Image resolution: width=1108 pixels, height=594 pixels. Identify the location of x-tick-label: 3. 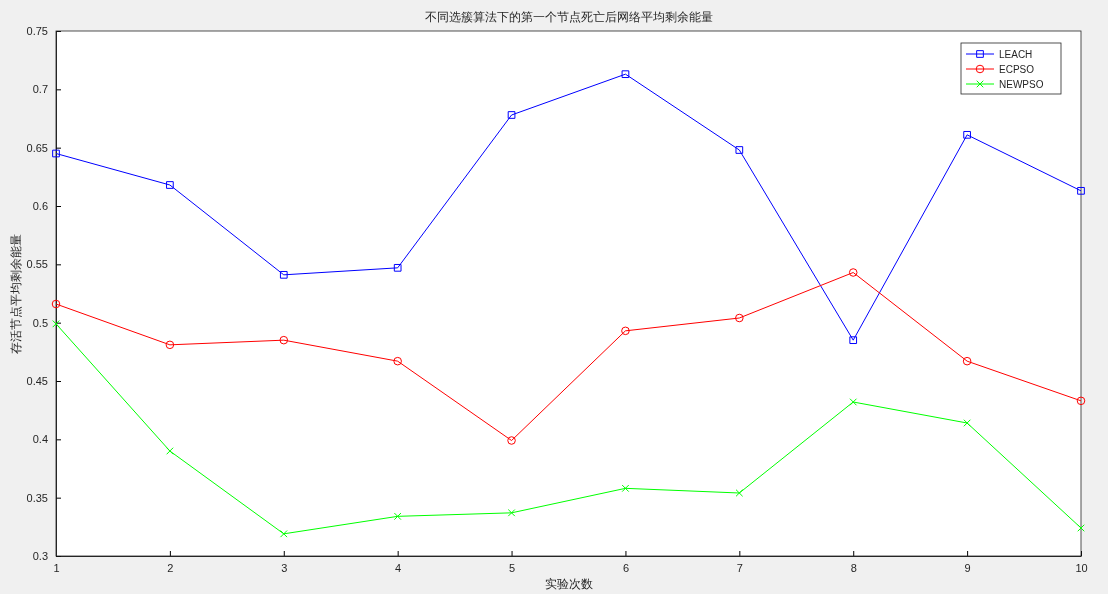
(284, 567).